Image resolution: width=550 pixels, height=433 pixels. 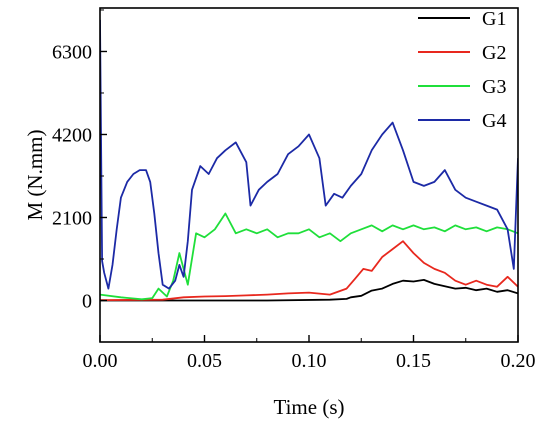 I want to click on y-tick-label: 0, so click(x=87, y=301).